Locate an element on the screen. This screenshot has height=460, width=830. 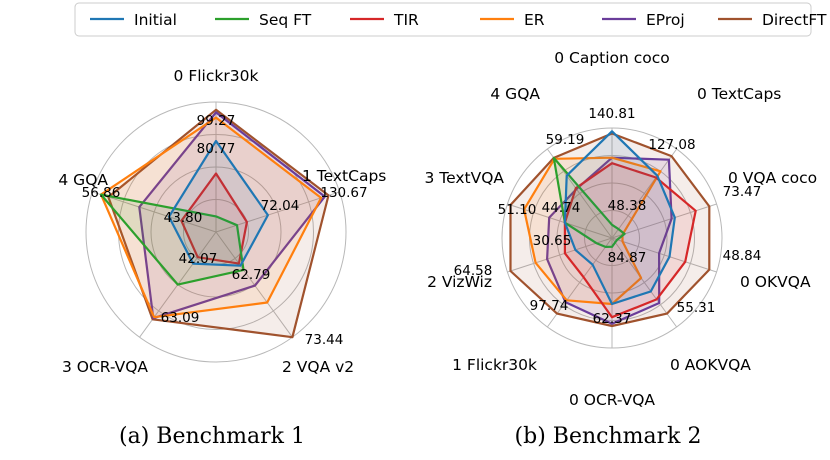
legend-label-directft: DirectFT is located at coordinates (794, 20).